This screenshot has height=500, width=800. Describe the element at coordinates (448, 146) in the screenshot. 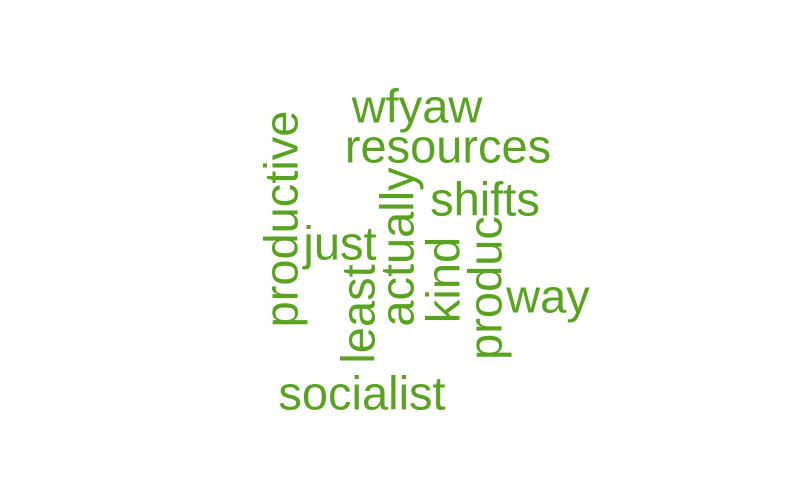

I see `word-resources: resources` at that location.